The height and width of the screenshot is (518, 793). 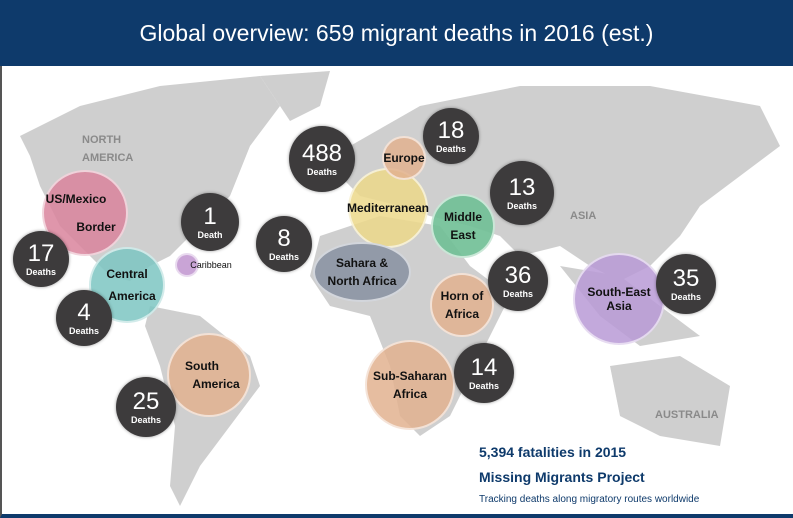 What do you see at coordinates (284, 244) in the screenshot?
I see `deaths-bubble-sahara: 8 Deaths` at bounding box center [284, 244].